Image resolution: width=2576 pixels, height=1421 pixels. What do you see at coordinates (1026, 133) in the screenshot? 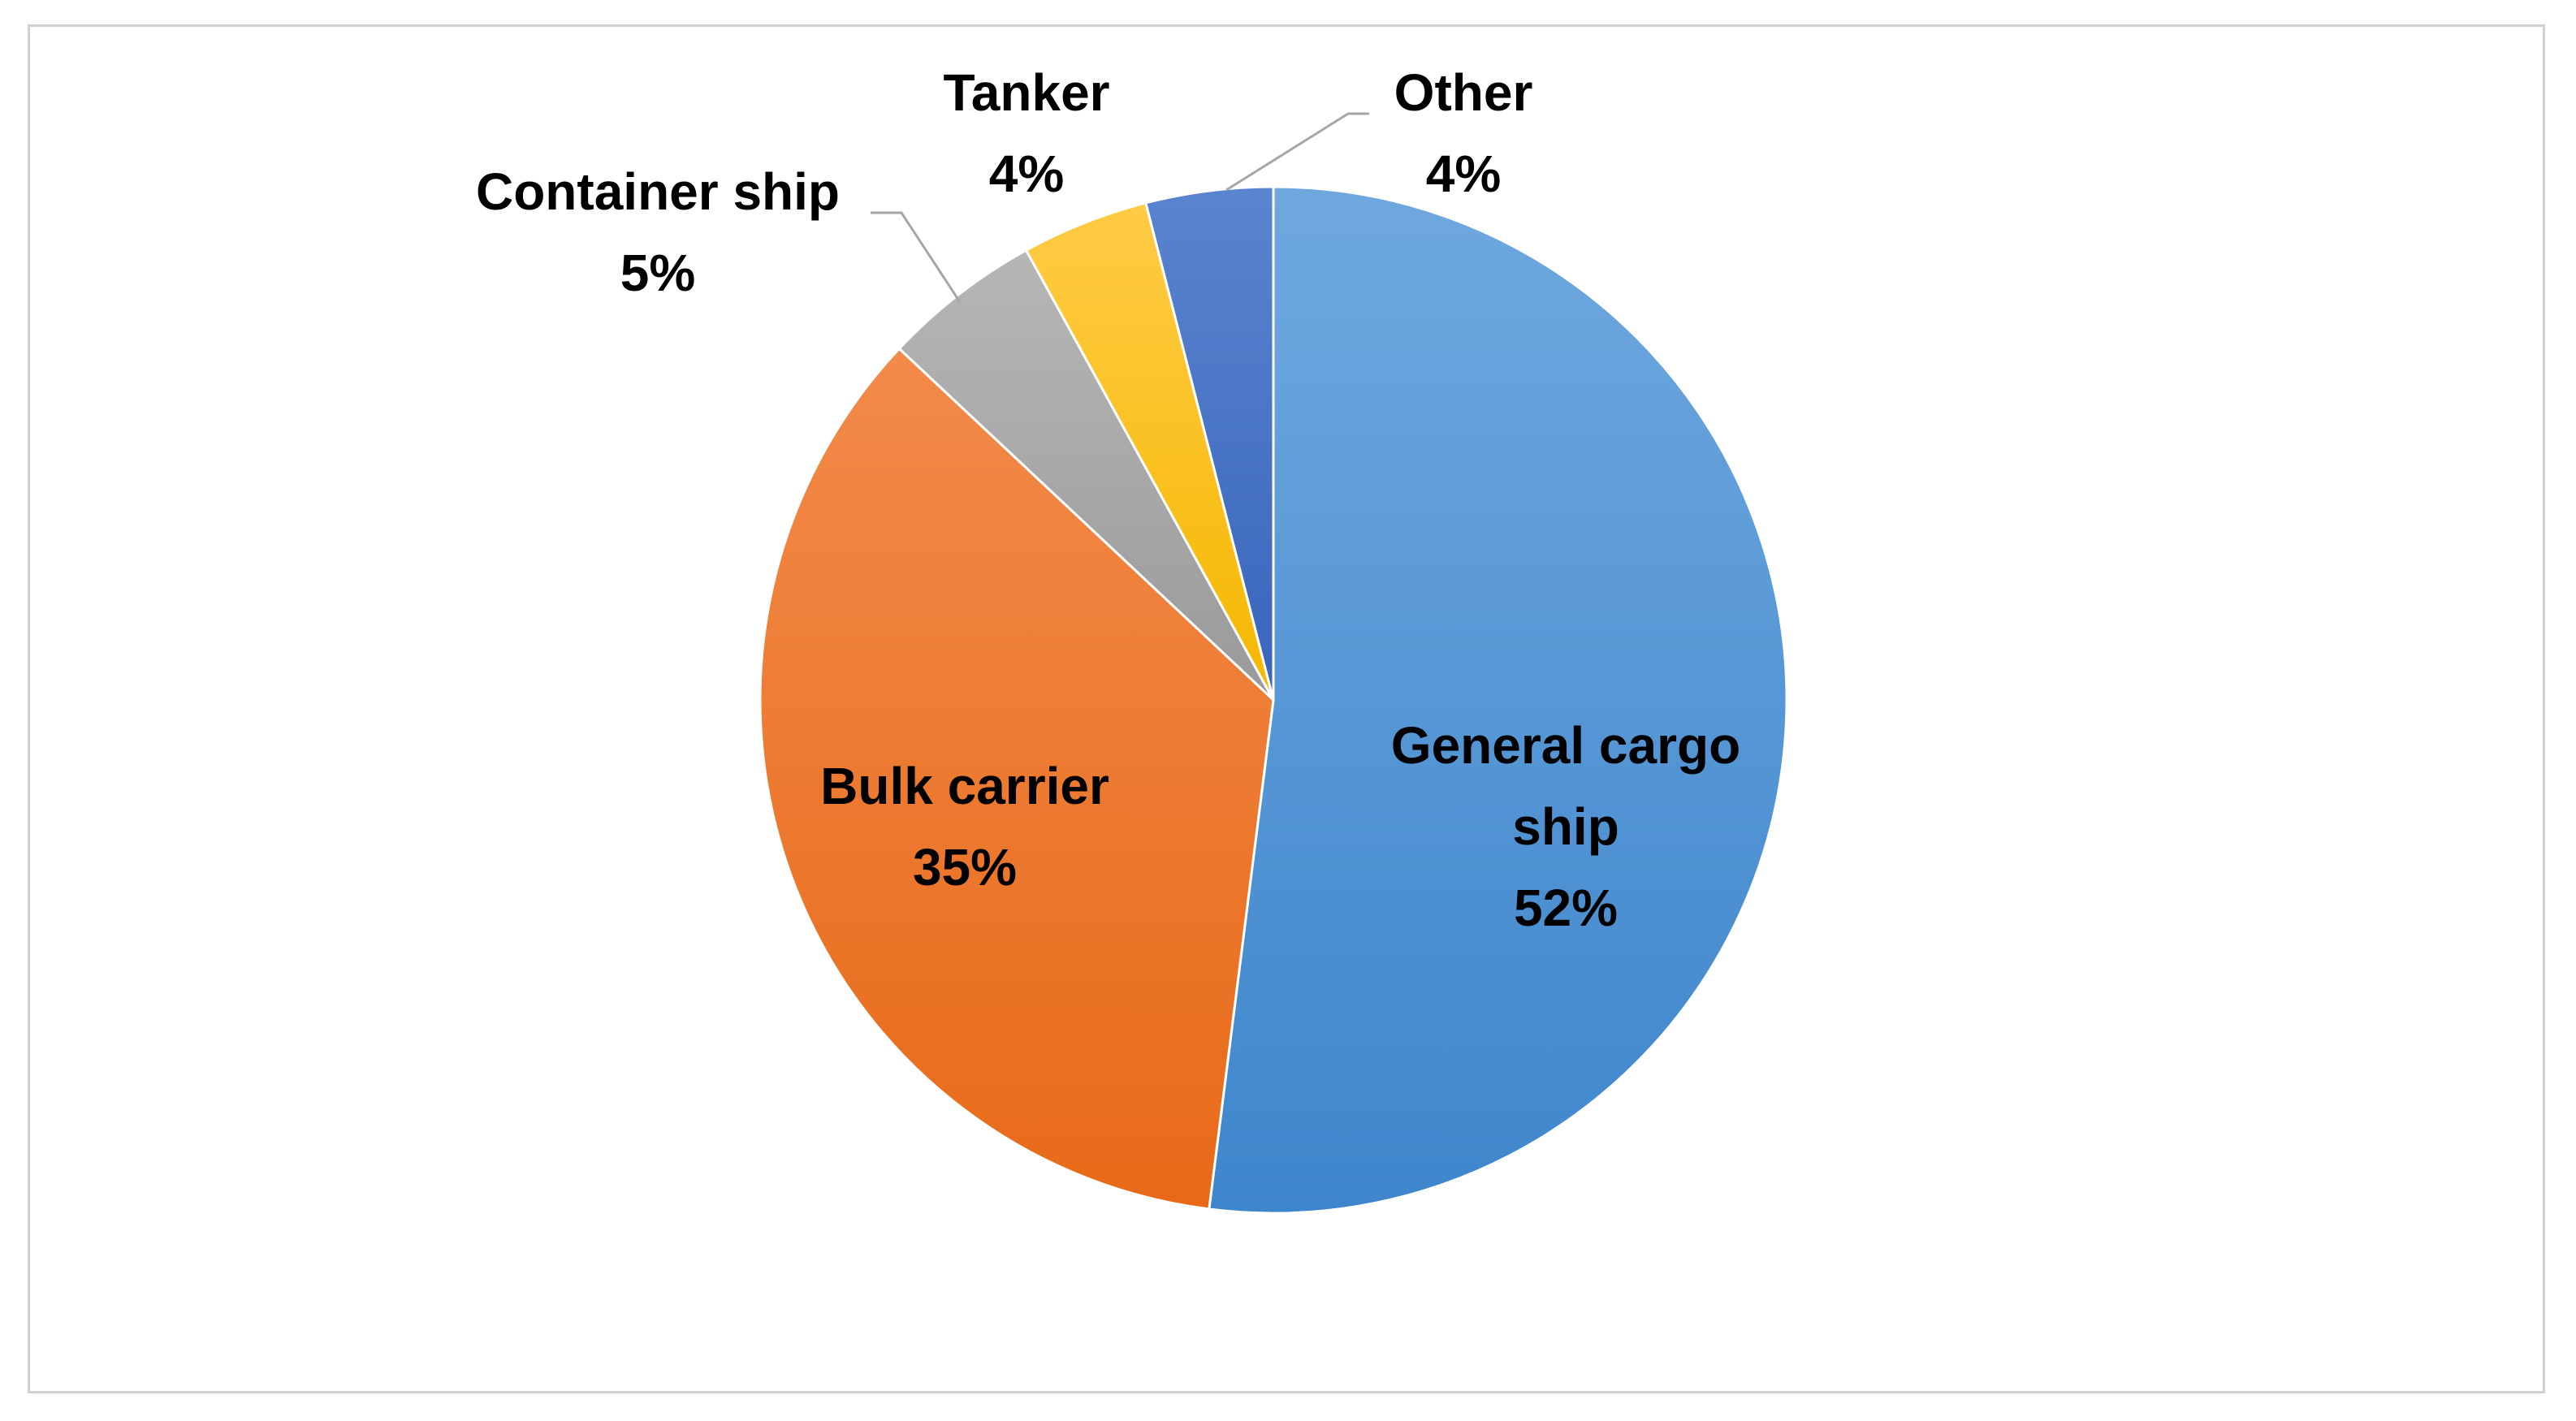
I see `slice-label-tanker: Tanker 4%` at bounding box center [1026, 133].